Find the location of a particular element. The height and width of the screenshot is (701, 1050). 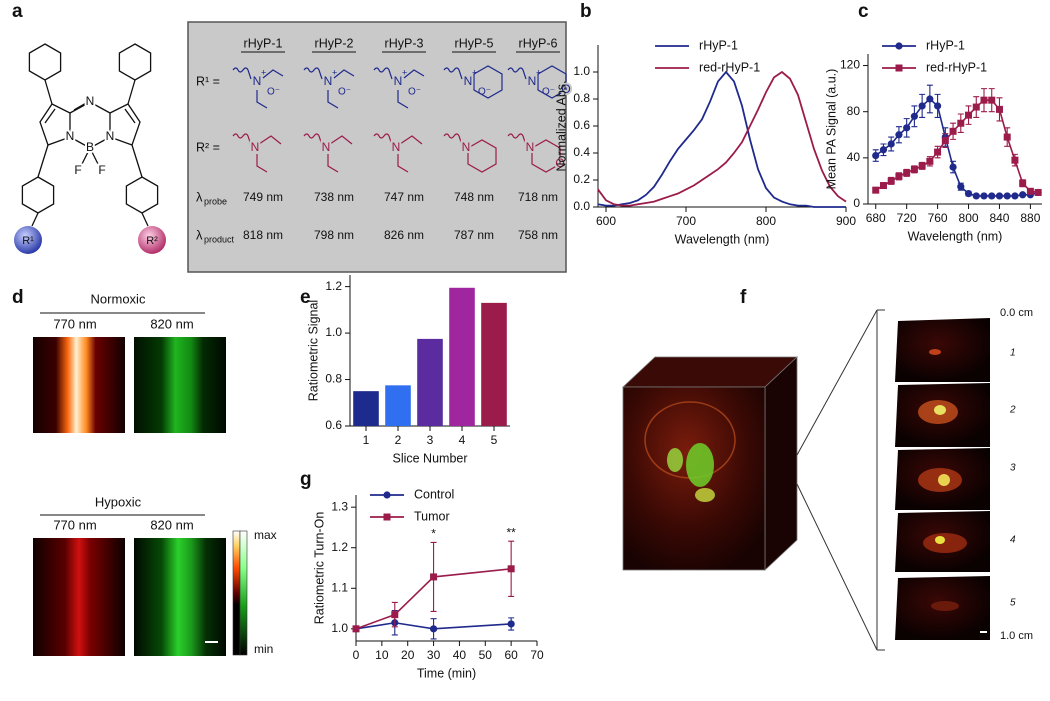

row-label: λ is located at coordinates (199, 196).